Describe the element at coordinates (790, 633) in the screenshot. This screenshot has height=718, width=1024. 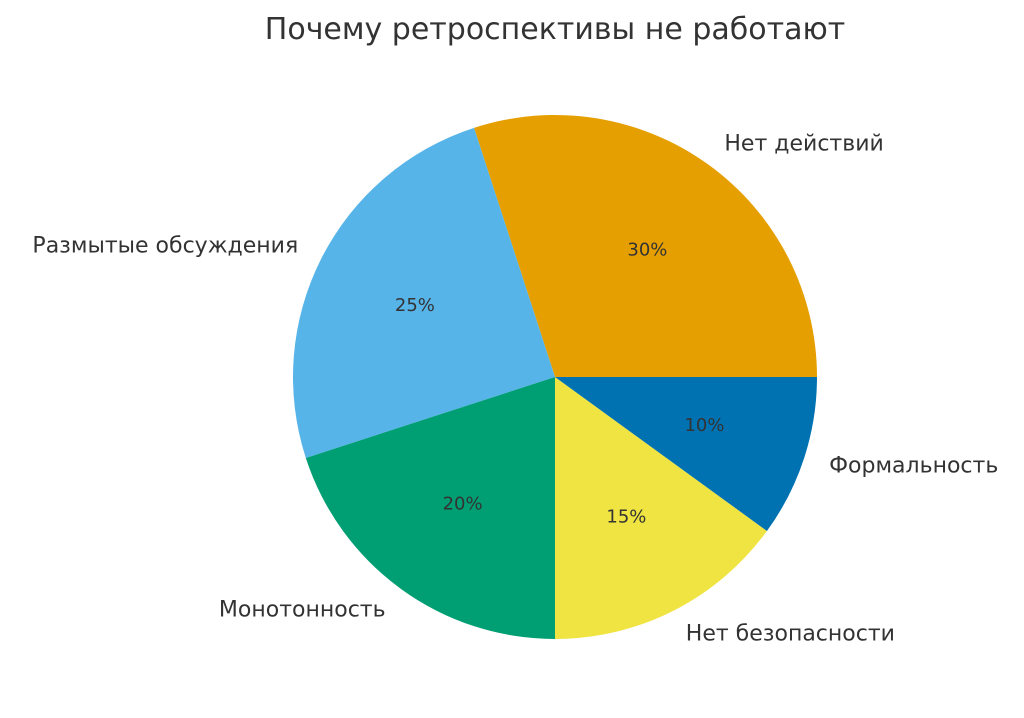
I see `slice-category-label: Нет безопасности` at that location.